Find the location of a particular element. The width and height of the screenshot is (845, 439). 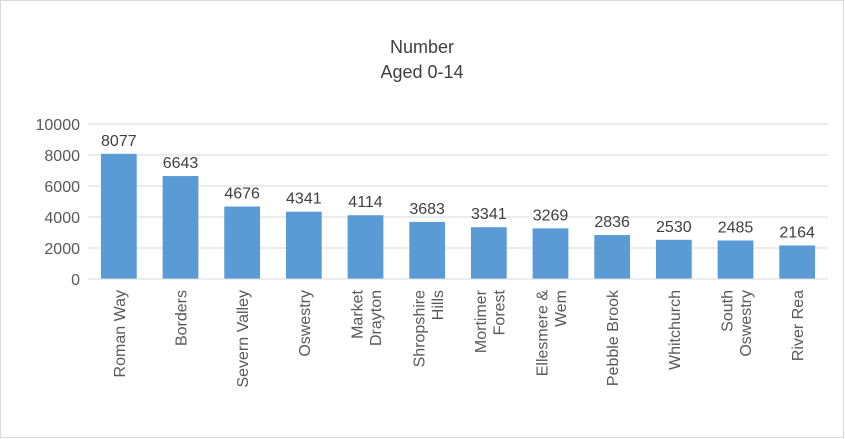

data-label: 2485 is located at coordinates (736, 227).